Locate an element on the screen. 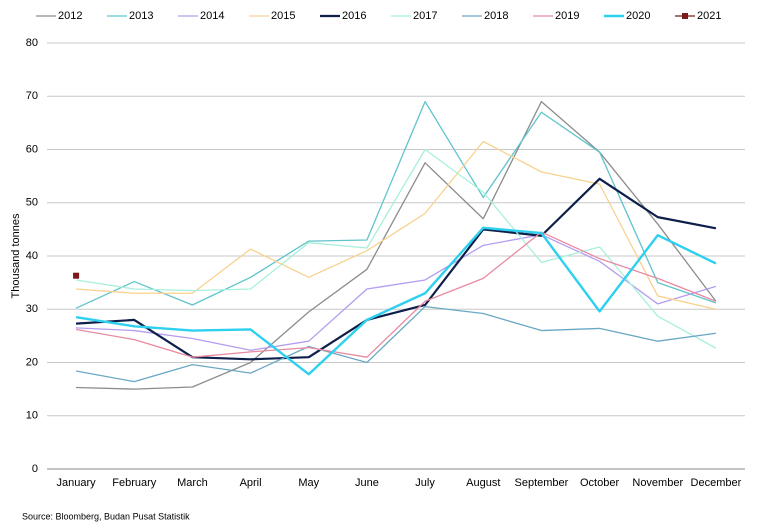  source-note: Source: Bloomberg, Budan Pusat Statistik is located at coordinates (106, 516).